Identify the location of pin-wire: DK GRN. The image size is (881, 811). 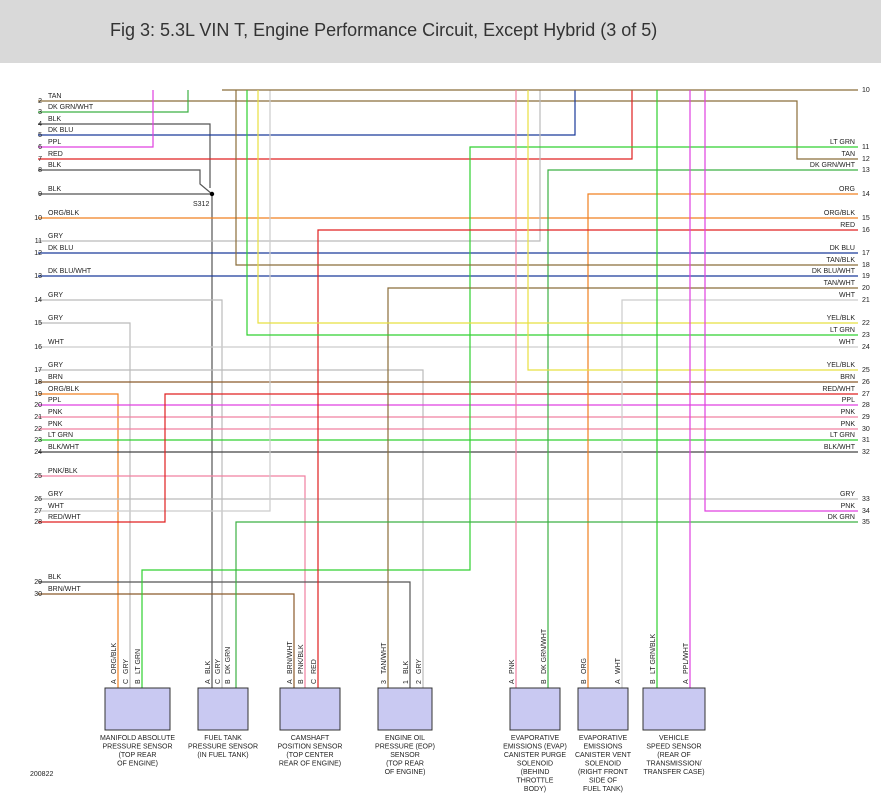
(228, 660).